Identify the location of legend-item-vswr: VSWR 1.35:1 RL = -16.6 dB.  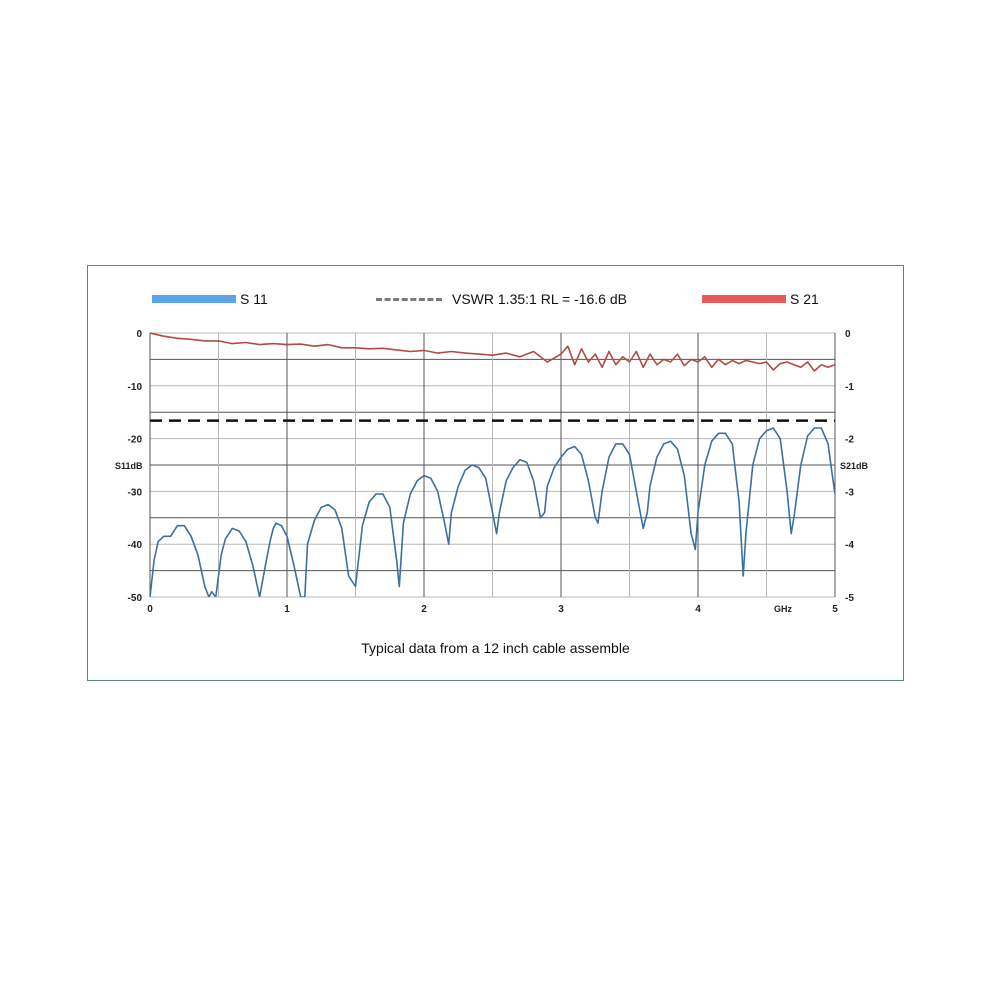
(501, 299).